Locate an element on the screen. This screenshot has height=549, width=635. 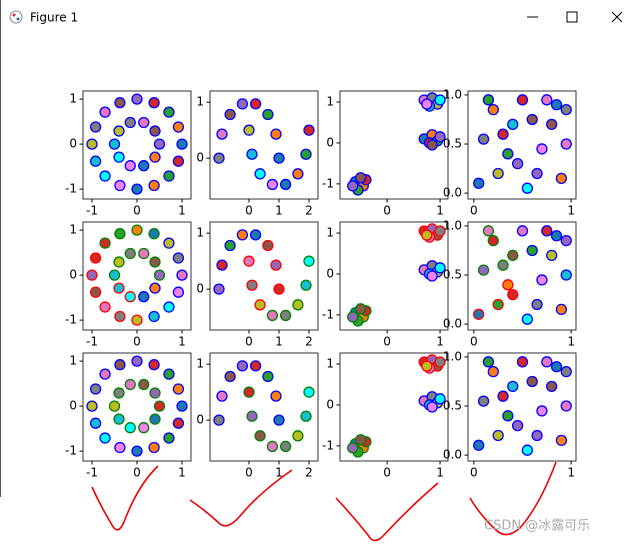
maximize-button is located at coordinates (572, 17).